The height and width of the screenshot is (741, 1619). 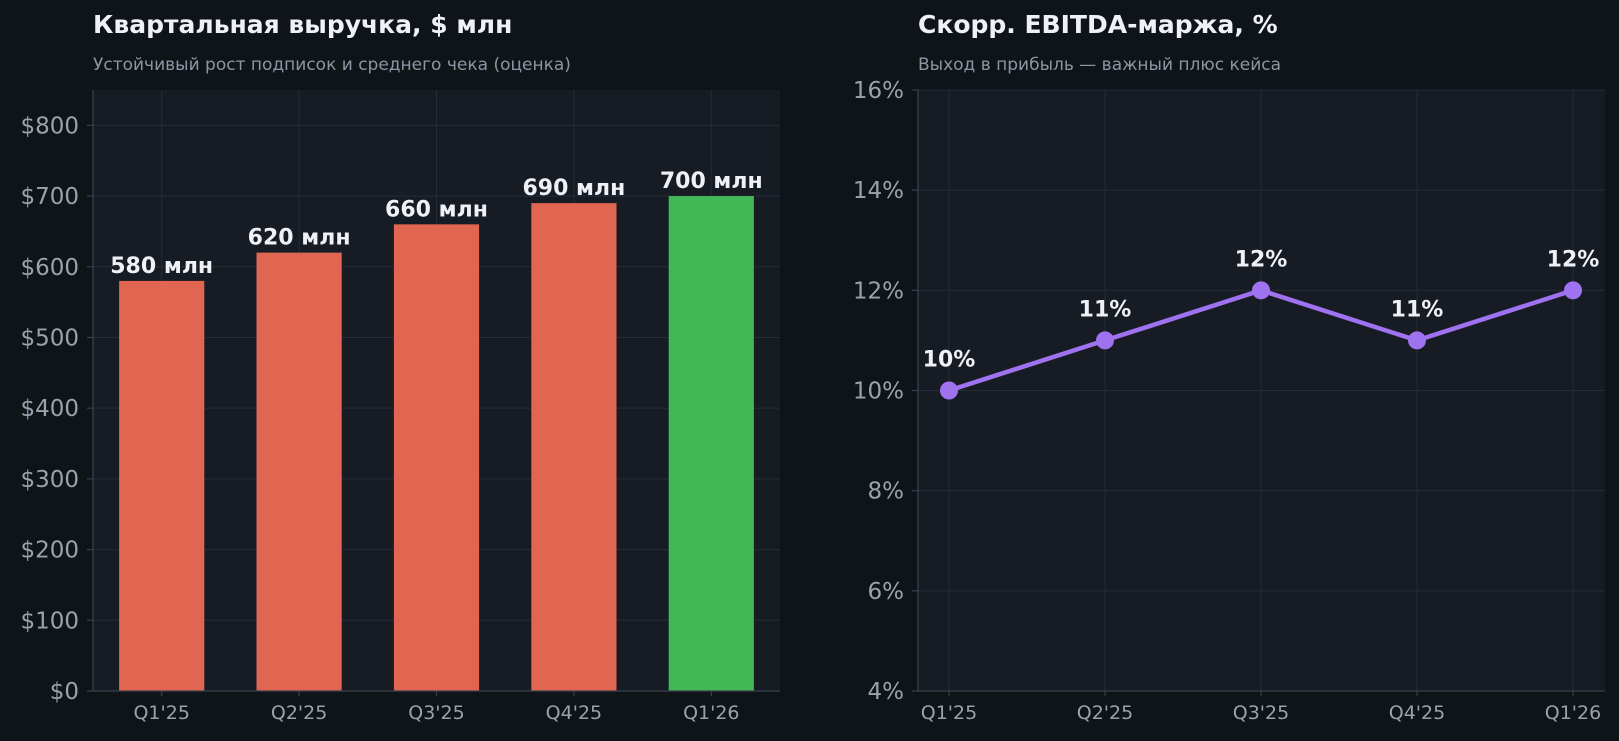 What do you see at coordinates (1100, 65) in the screenshot?
I see `ebitda-chart-subtitle: Выход в прибыль — важный плюс кейса` at bounding box center [1100, 65].